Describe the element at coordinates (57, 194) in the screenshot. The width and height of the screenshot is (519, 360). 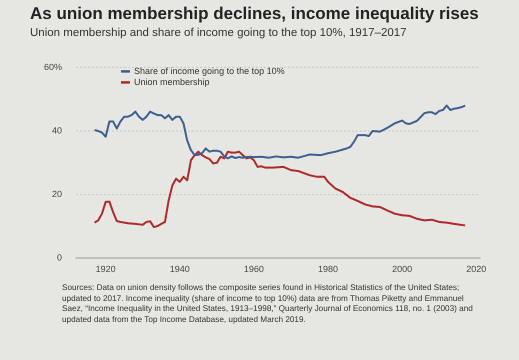
I see `y-tick-label: 20` at that location.